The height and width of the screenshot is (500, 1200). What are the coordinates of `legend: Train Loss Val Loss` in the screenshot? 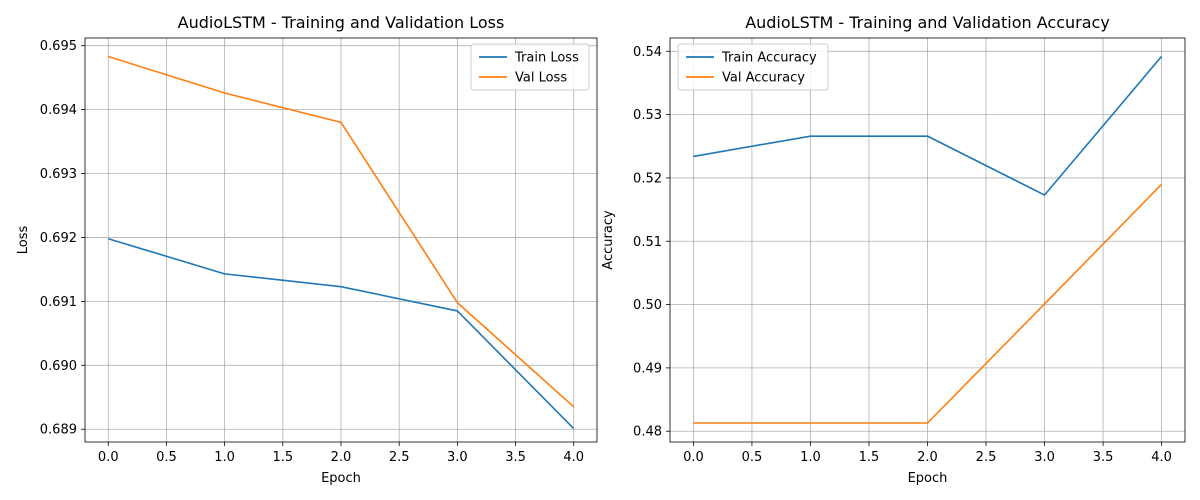 It's located at (530, 67).